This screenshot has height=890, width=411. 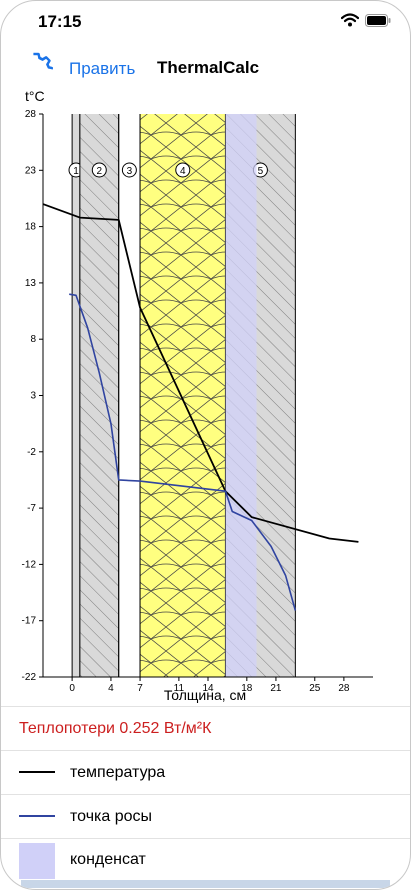 What do you see at coordinates (111, 817) in the screenshot?
I see `legend-label-dew-point: точка росы` at bounding box center [111, 817].